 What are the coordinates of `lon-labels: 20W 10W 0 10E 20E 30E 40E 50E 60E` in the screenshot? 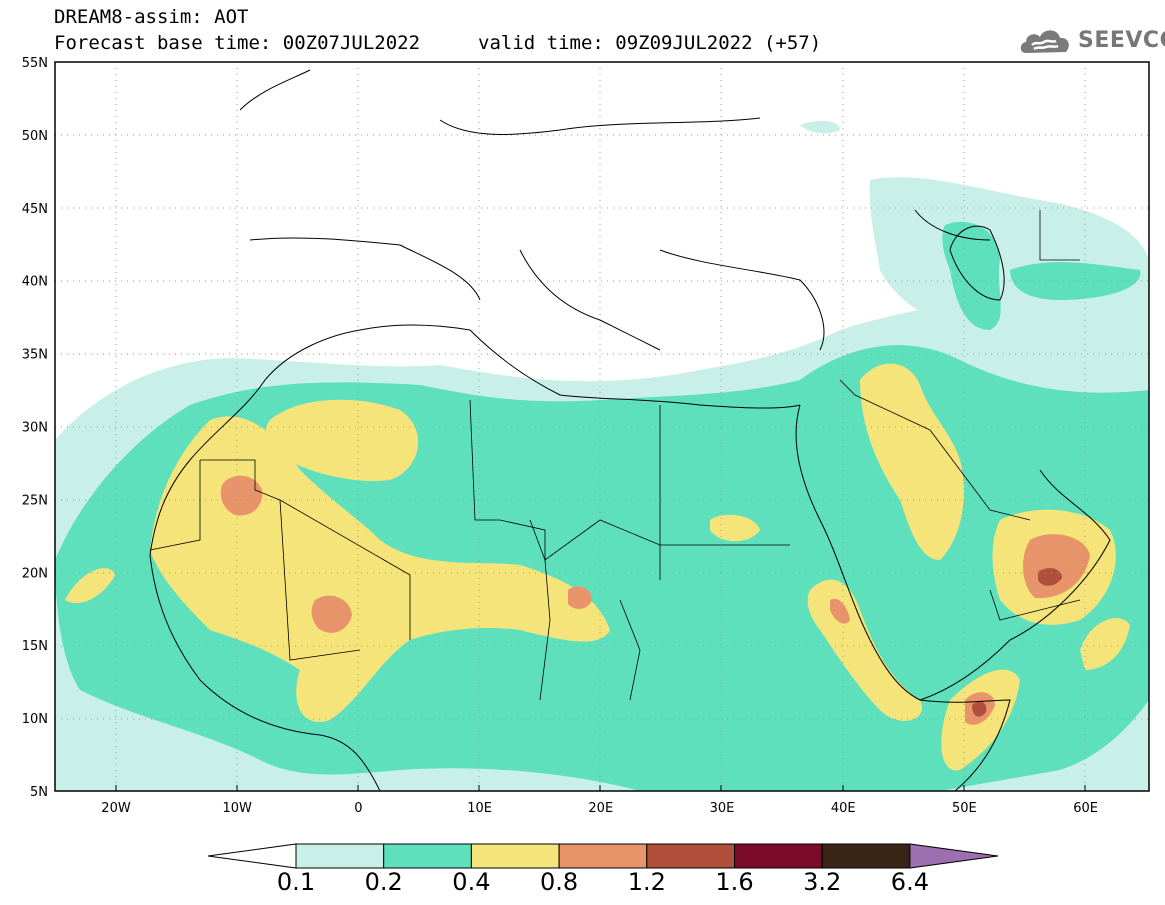 It's located at (599, 808).